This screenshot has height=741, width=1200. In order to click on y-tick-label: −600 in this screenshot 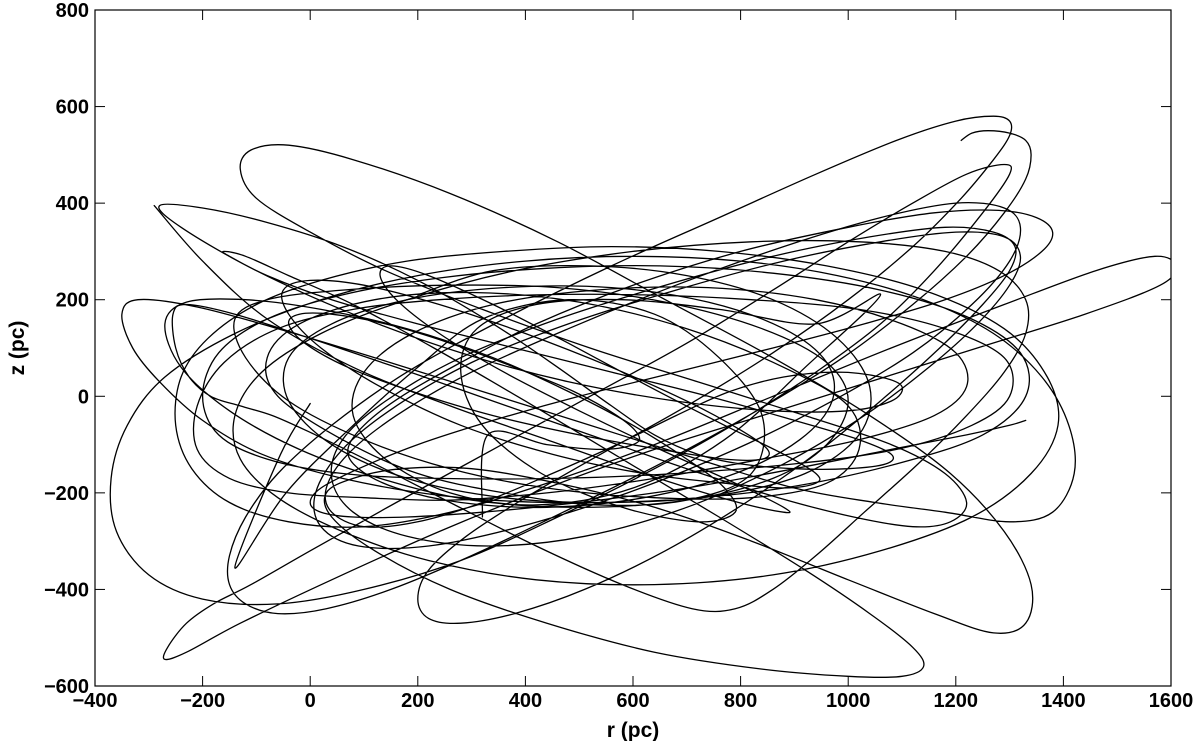, I will do `click(66, 687)`.